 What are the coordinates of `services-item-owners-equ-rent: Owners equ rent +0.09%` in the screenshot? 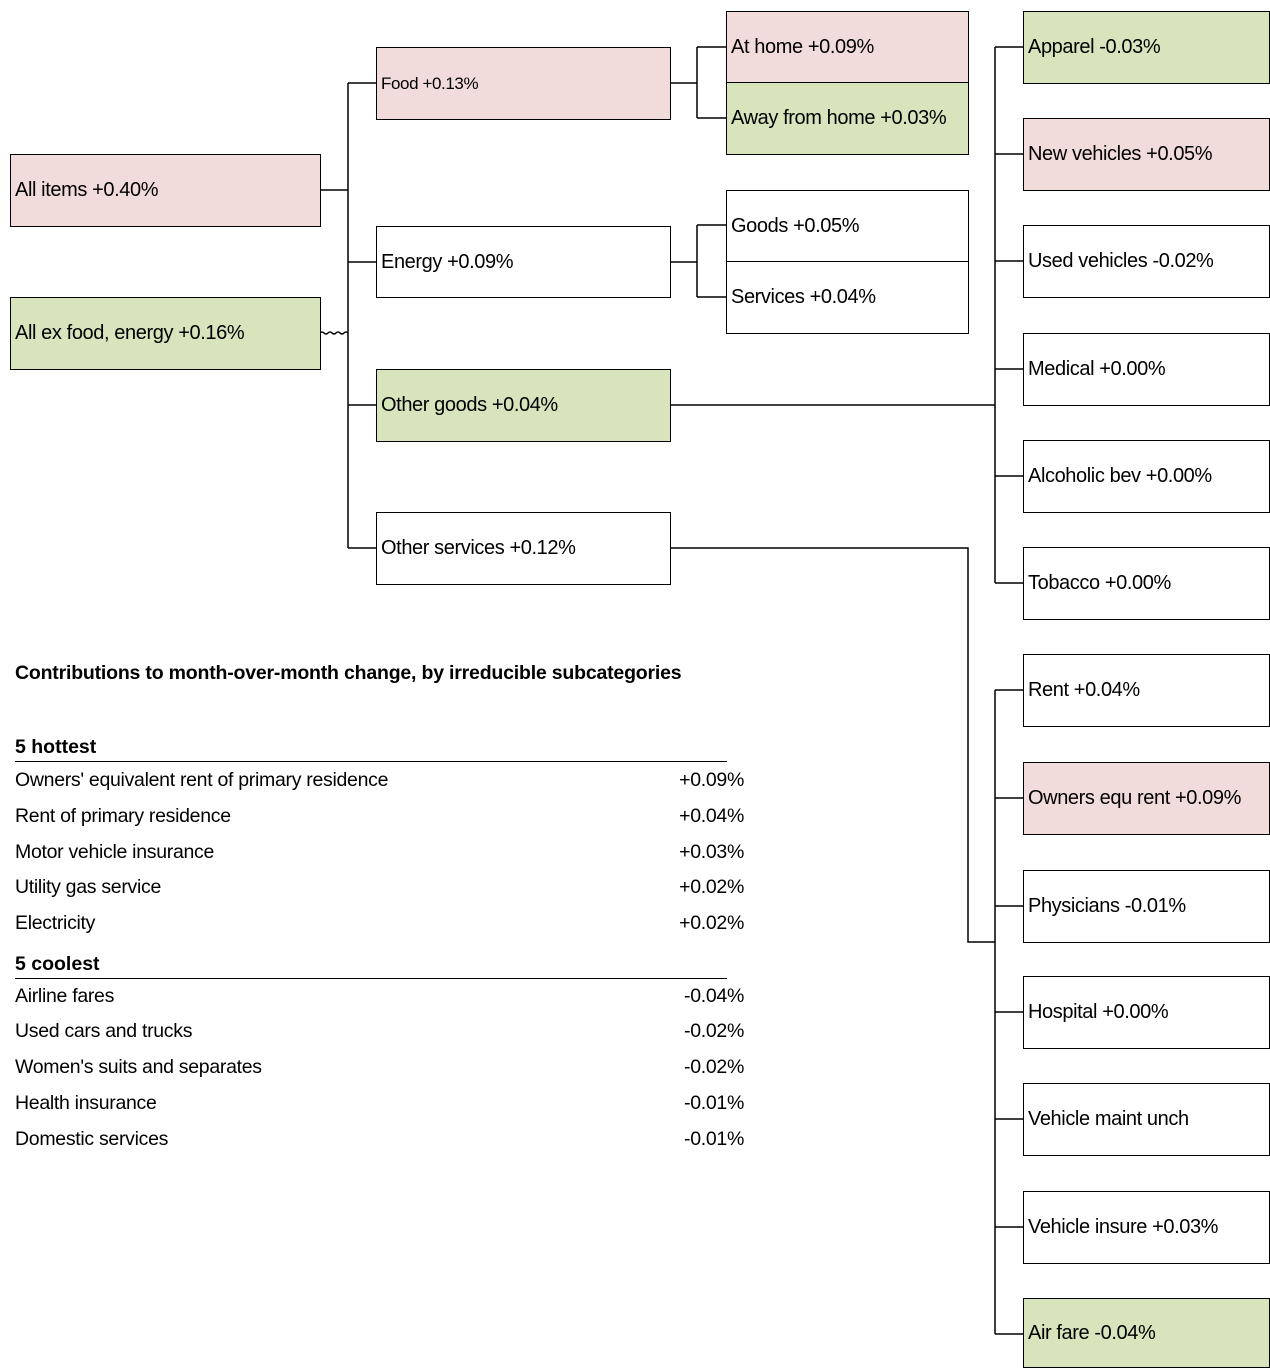 It's located at (1146, 798).